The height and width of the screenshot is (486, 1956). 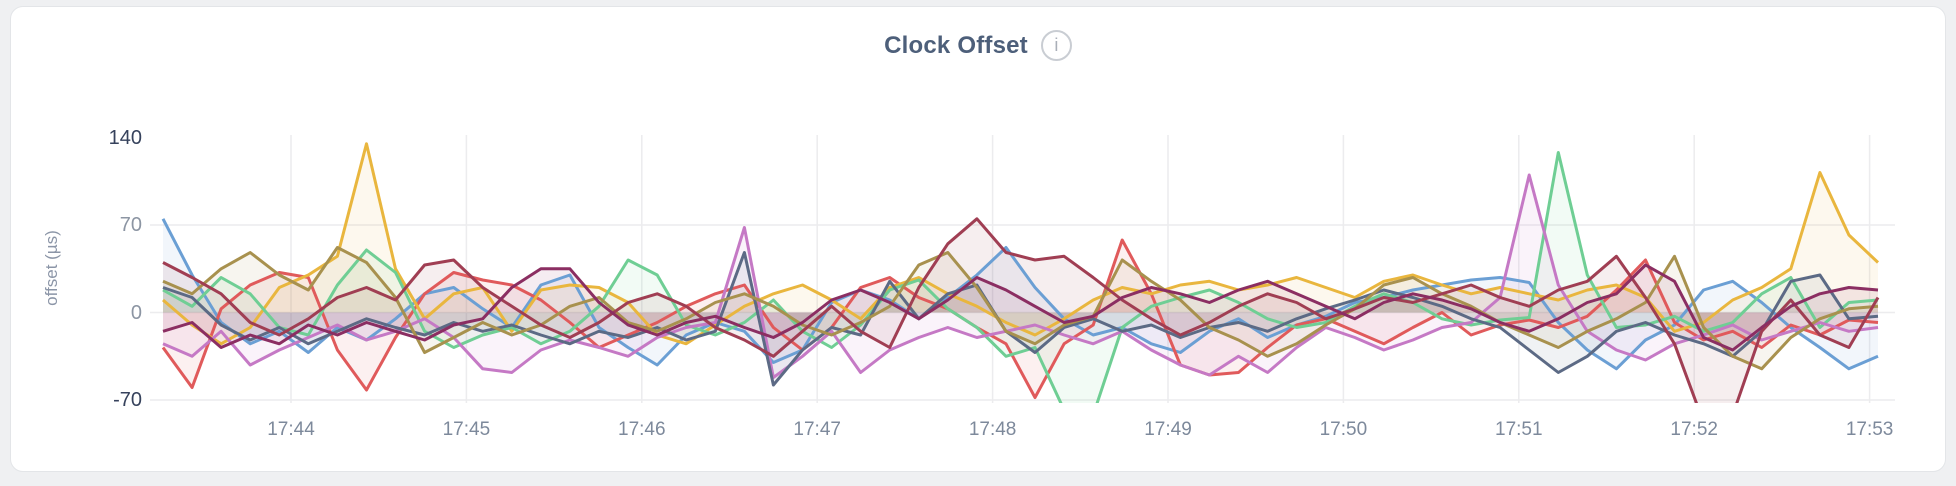 I want to click on y-axis-tick-label: -70, so click(x=127, y=400).